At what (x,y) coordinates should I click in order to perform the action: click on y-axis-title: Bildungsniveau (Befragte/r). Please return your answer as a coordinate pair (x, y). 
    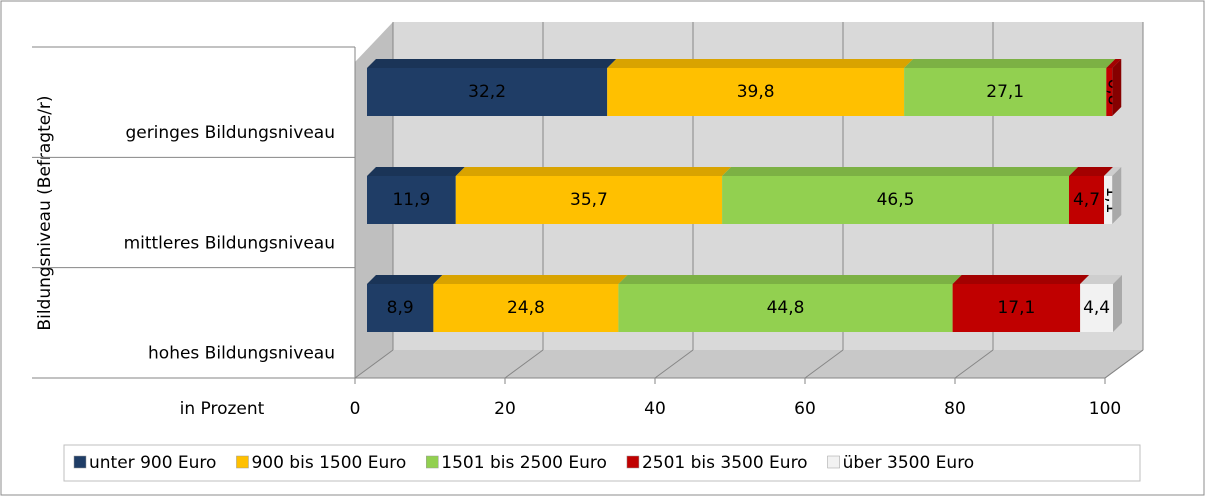
    Looking at the image, I should click on (45, 212).